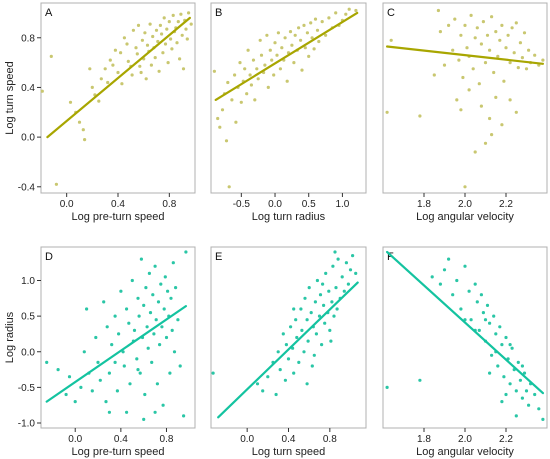 Image resolution: width=550 pixels, height=459 pixels. I want to click on panel-d-fit-line, so click(116, 354).